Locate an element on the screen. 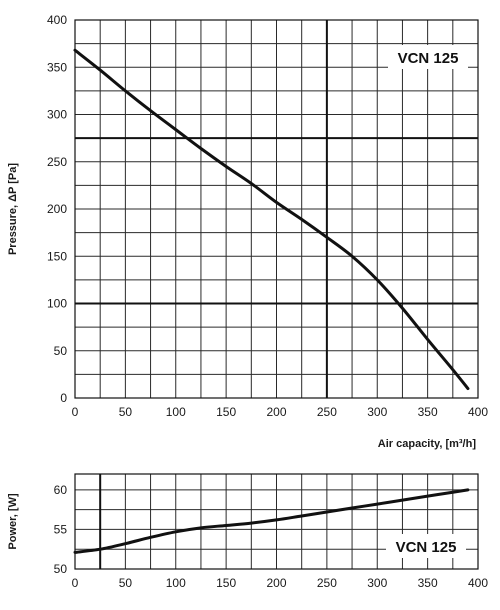 The height and width of the screenshot is (610, 500). y-tick-label: 150 is located at coordinates (57, 256).